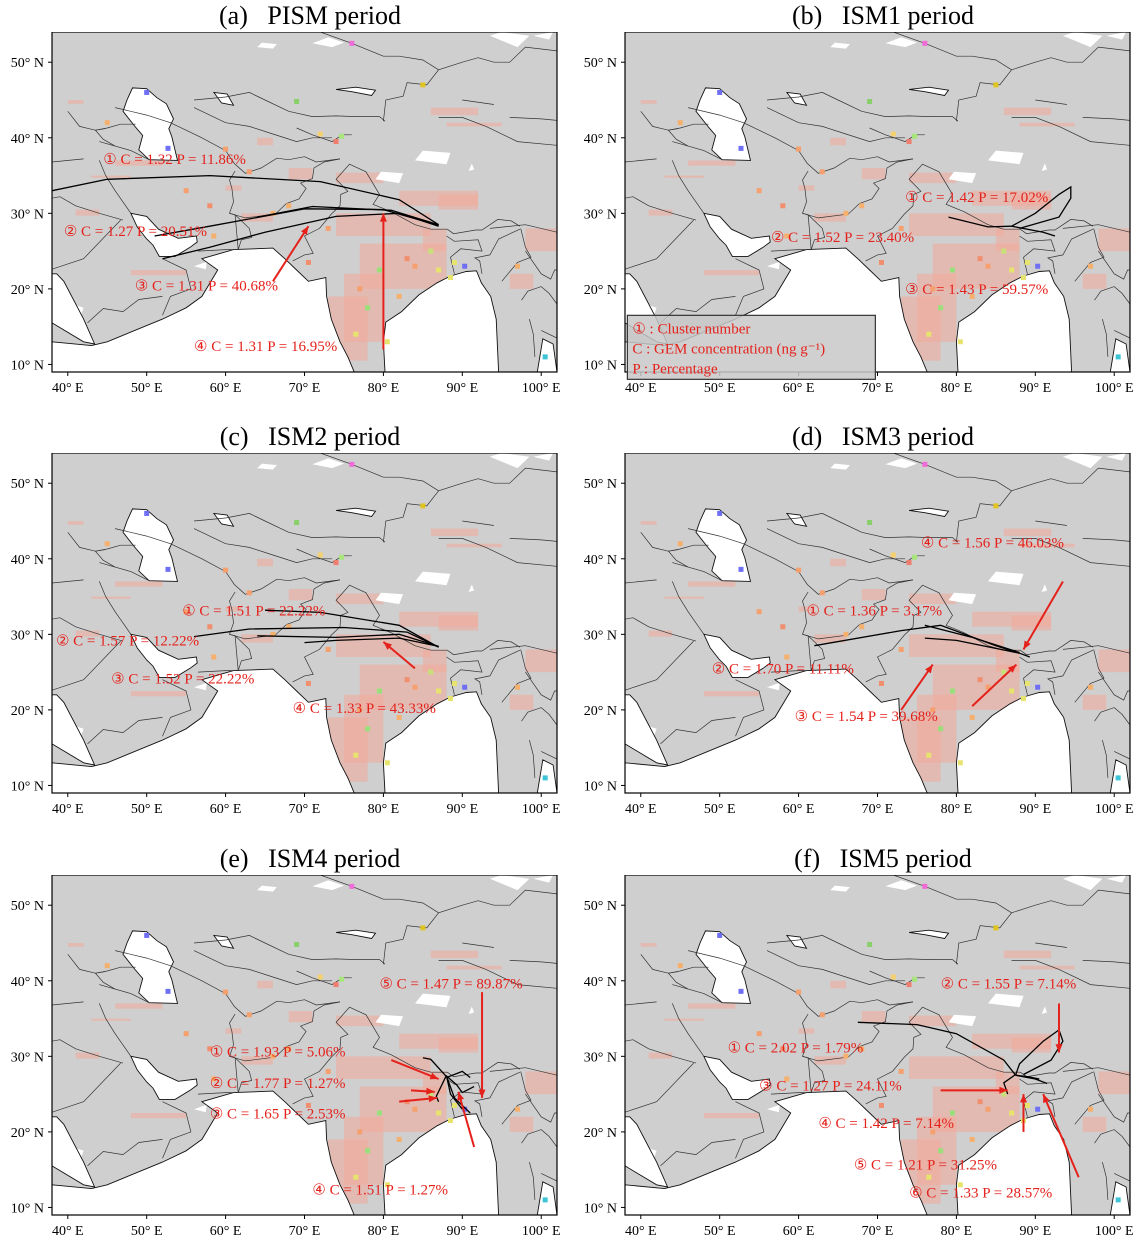 The image size is (1143, 1258). I want to click on legend-entry: P : Percentage, so click(675, 369).